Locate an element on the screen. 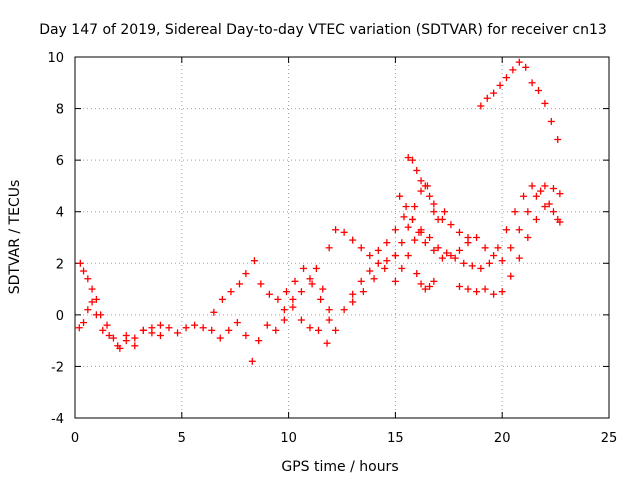 The image size is (640, 480). y-tick-label: 0 is located at coordinates (60, 316).